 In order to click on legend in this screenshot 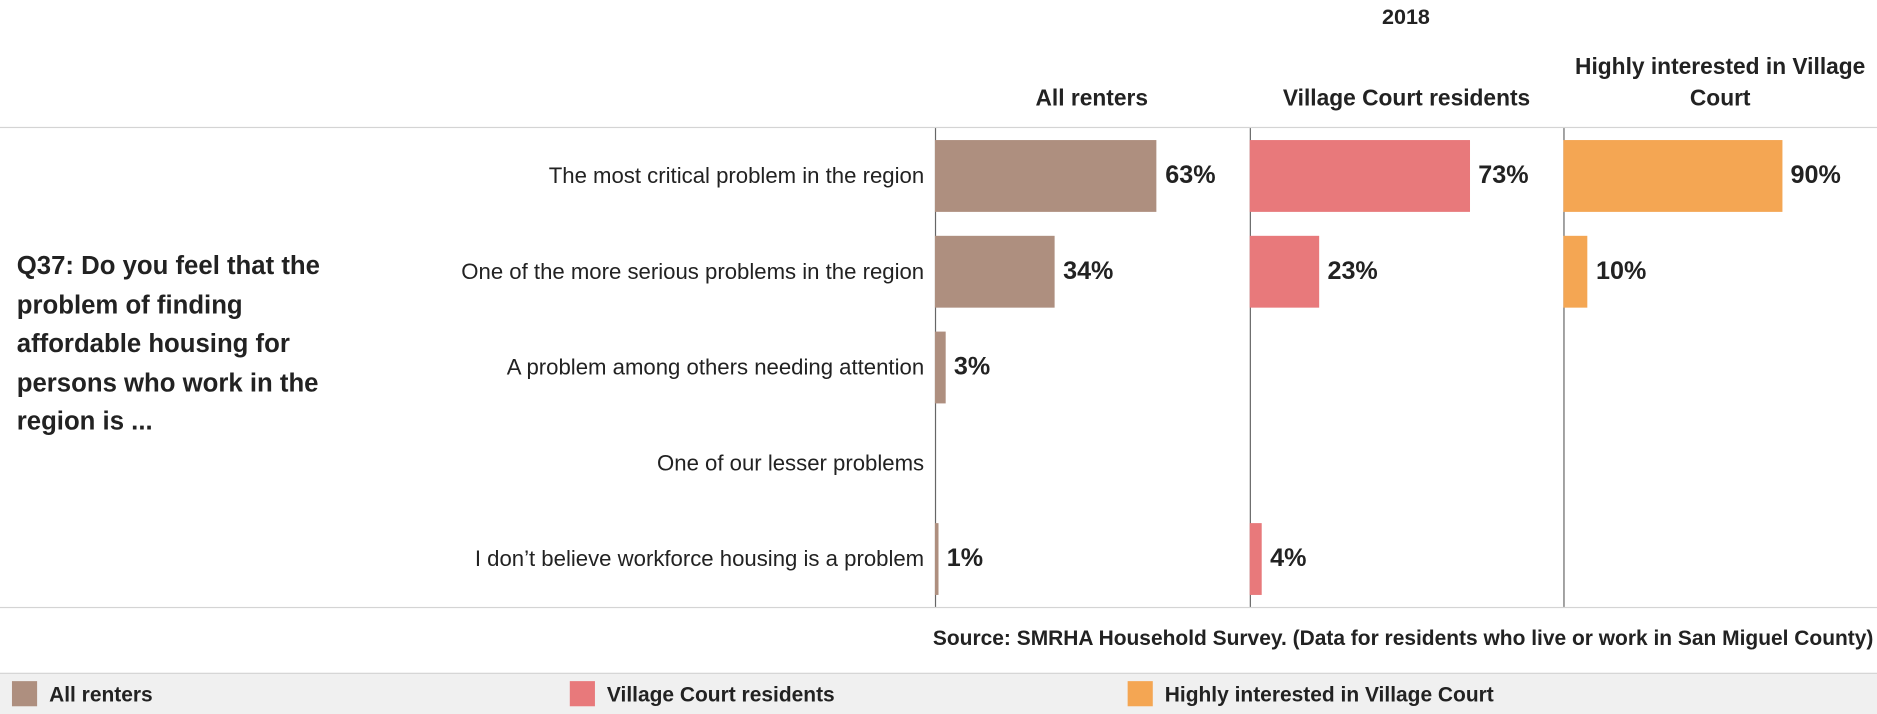, I will do `click(938, 693)`.